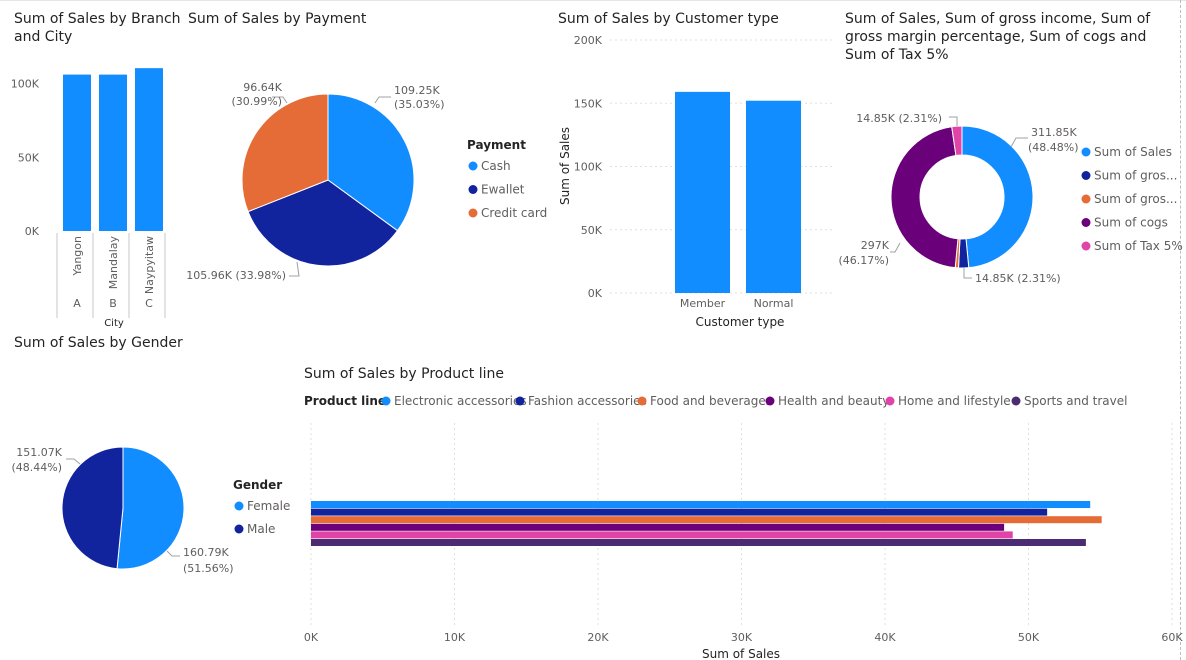  Describe the element at coordinates (503, 190) in the screenshot. I see `legend-item-ewallet-label: Ewallet` at that location.